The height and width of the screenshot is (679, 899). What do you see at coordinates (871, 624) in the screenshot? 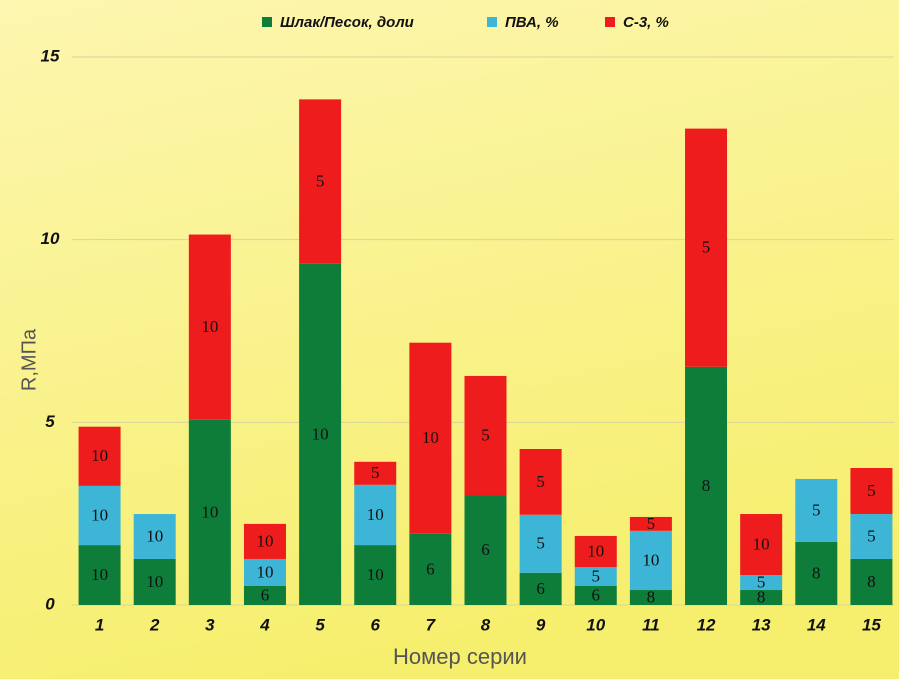
I see `x-tick-label: 15` at bounding box center [871, 624].